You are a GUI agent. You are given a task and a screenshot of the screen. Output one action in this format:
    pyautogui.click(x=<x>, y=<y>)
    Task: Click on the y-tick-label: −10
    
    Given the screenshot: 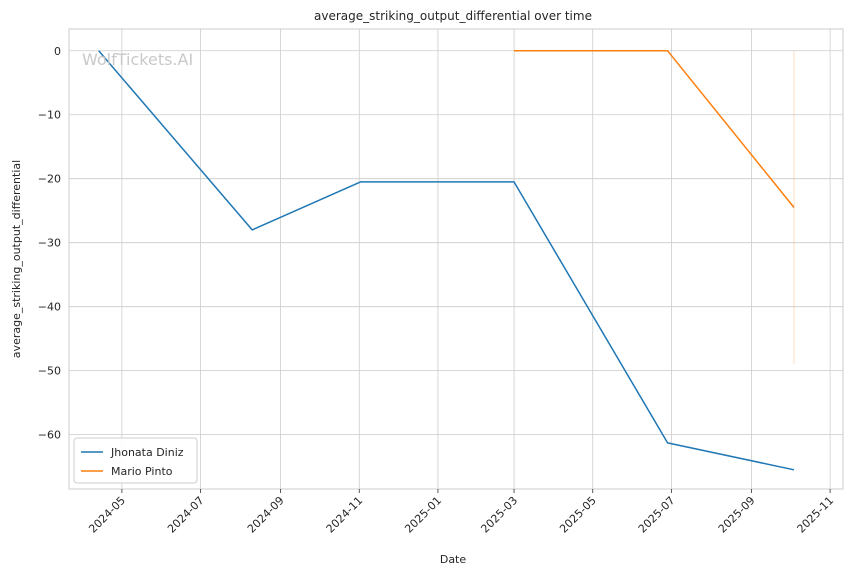 What is the action you would take?
    pyautogui.click(x=49, y=115)
    